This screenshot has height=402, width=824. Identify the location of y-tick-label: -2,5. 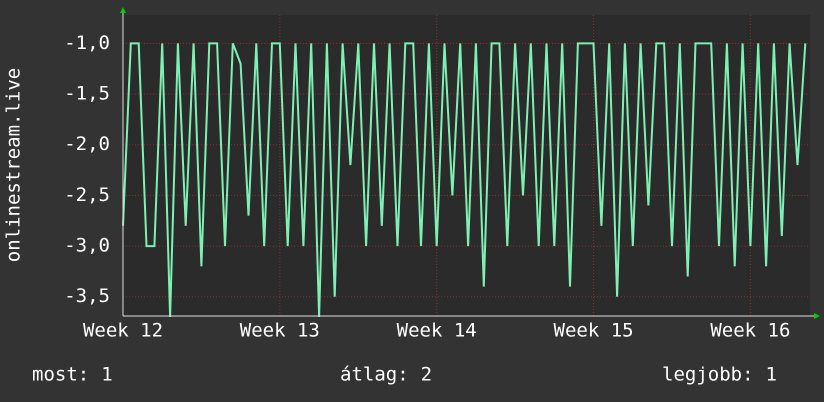
(87, 195).